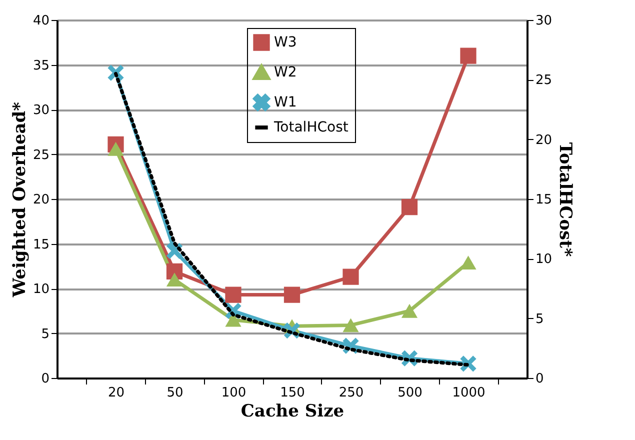  What do you see at coordinates (41, 155) in the screenshot?
I see `y-tick-label: 25` at bounding box center [41, 155].